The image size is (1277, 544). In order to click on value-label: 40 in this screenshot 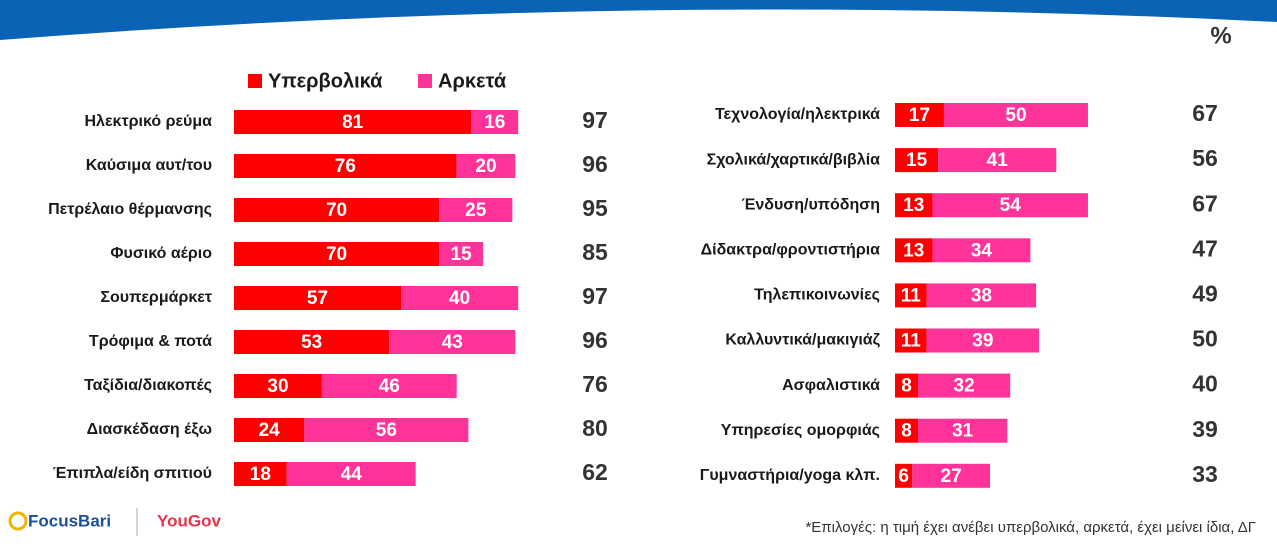, I will do `click(459, 298)`.